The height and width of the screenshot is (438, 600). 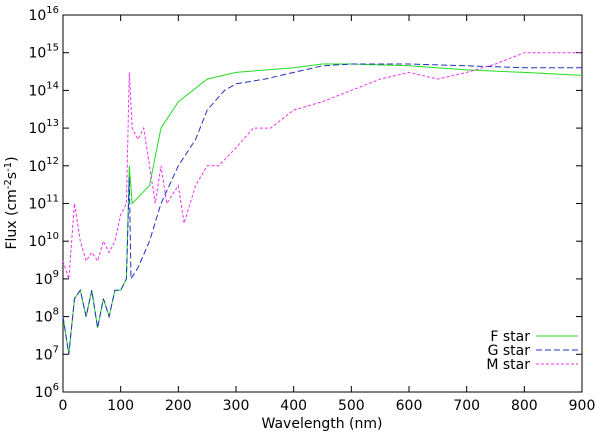 I want to click on x-tick-label: 200, so click(x=178, y=406).